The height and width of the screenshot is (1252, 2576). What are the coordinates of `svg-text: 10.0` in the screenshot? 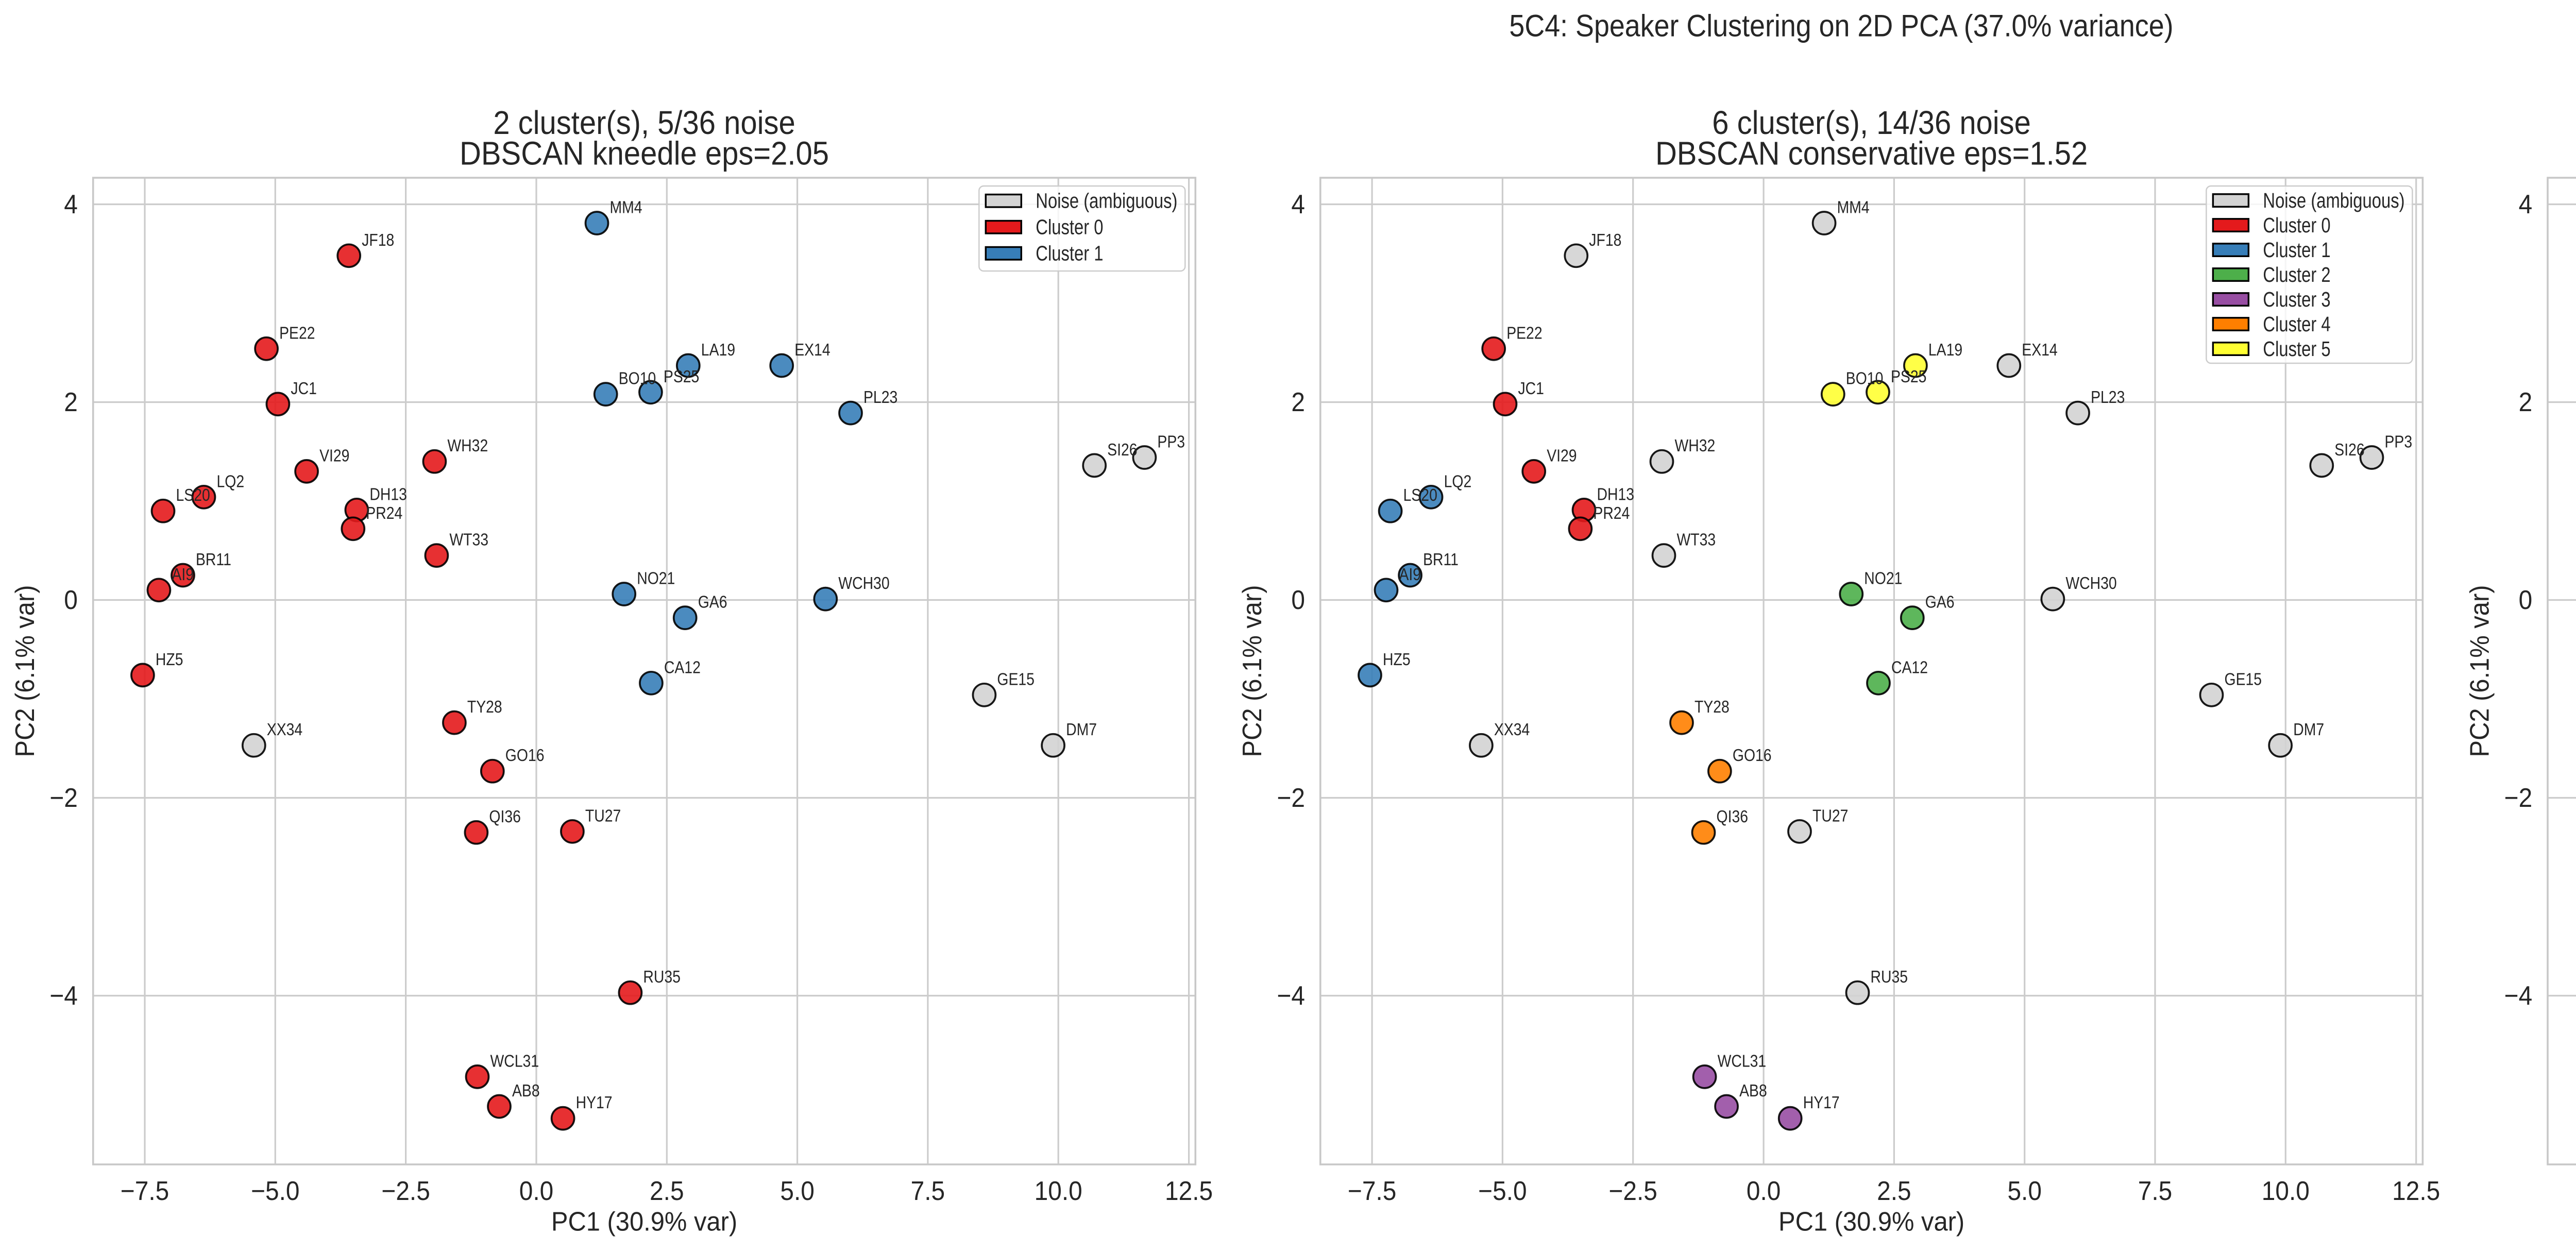 It's located at (1058, 1191).